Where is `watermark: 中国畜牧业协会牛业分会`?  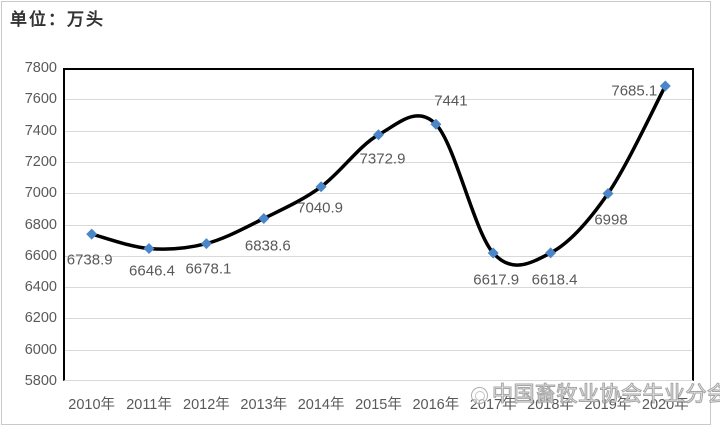
watermark: 中国畜牧业协会牛业分会 is located at coordinates (595, 394).